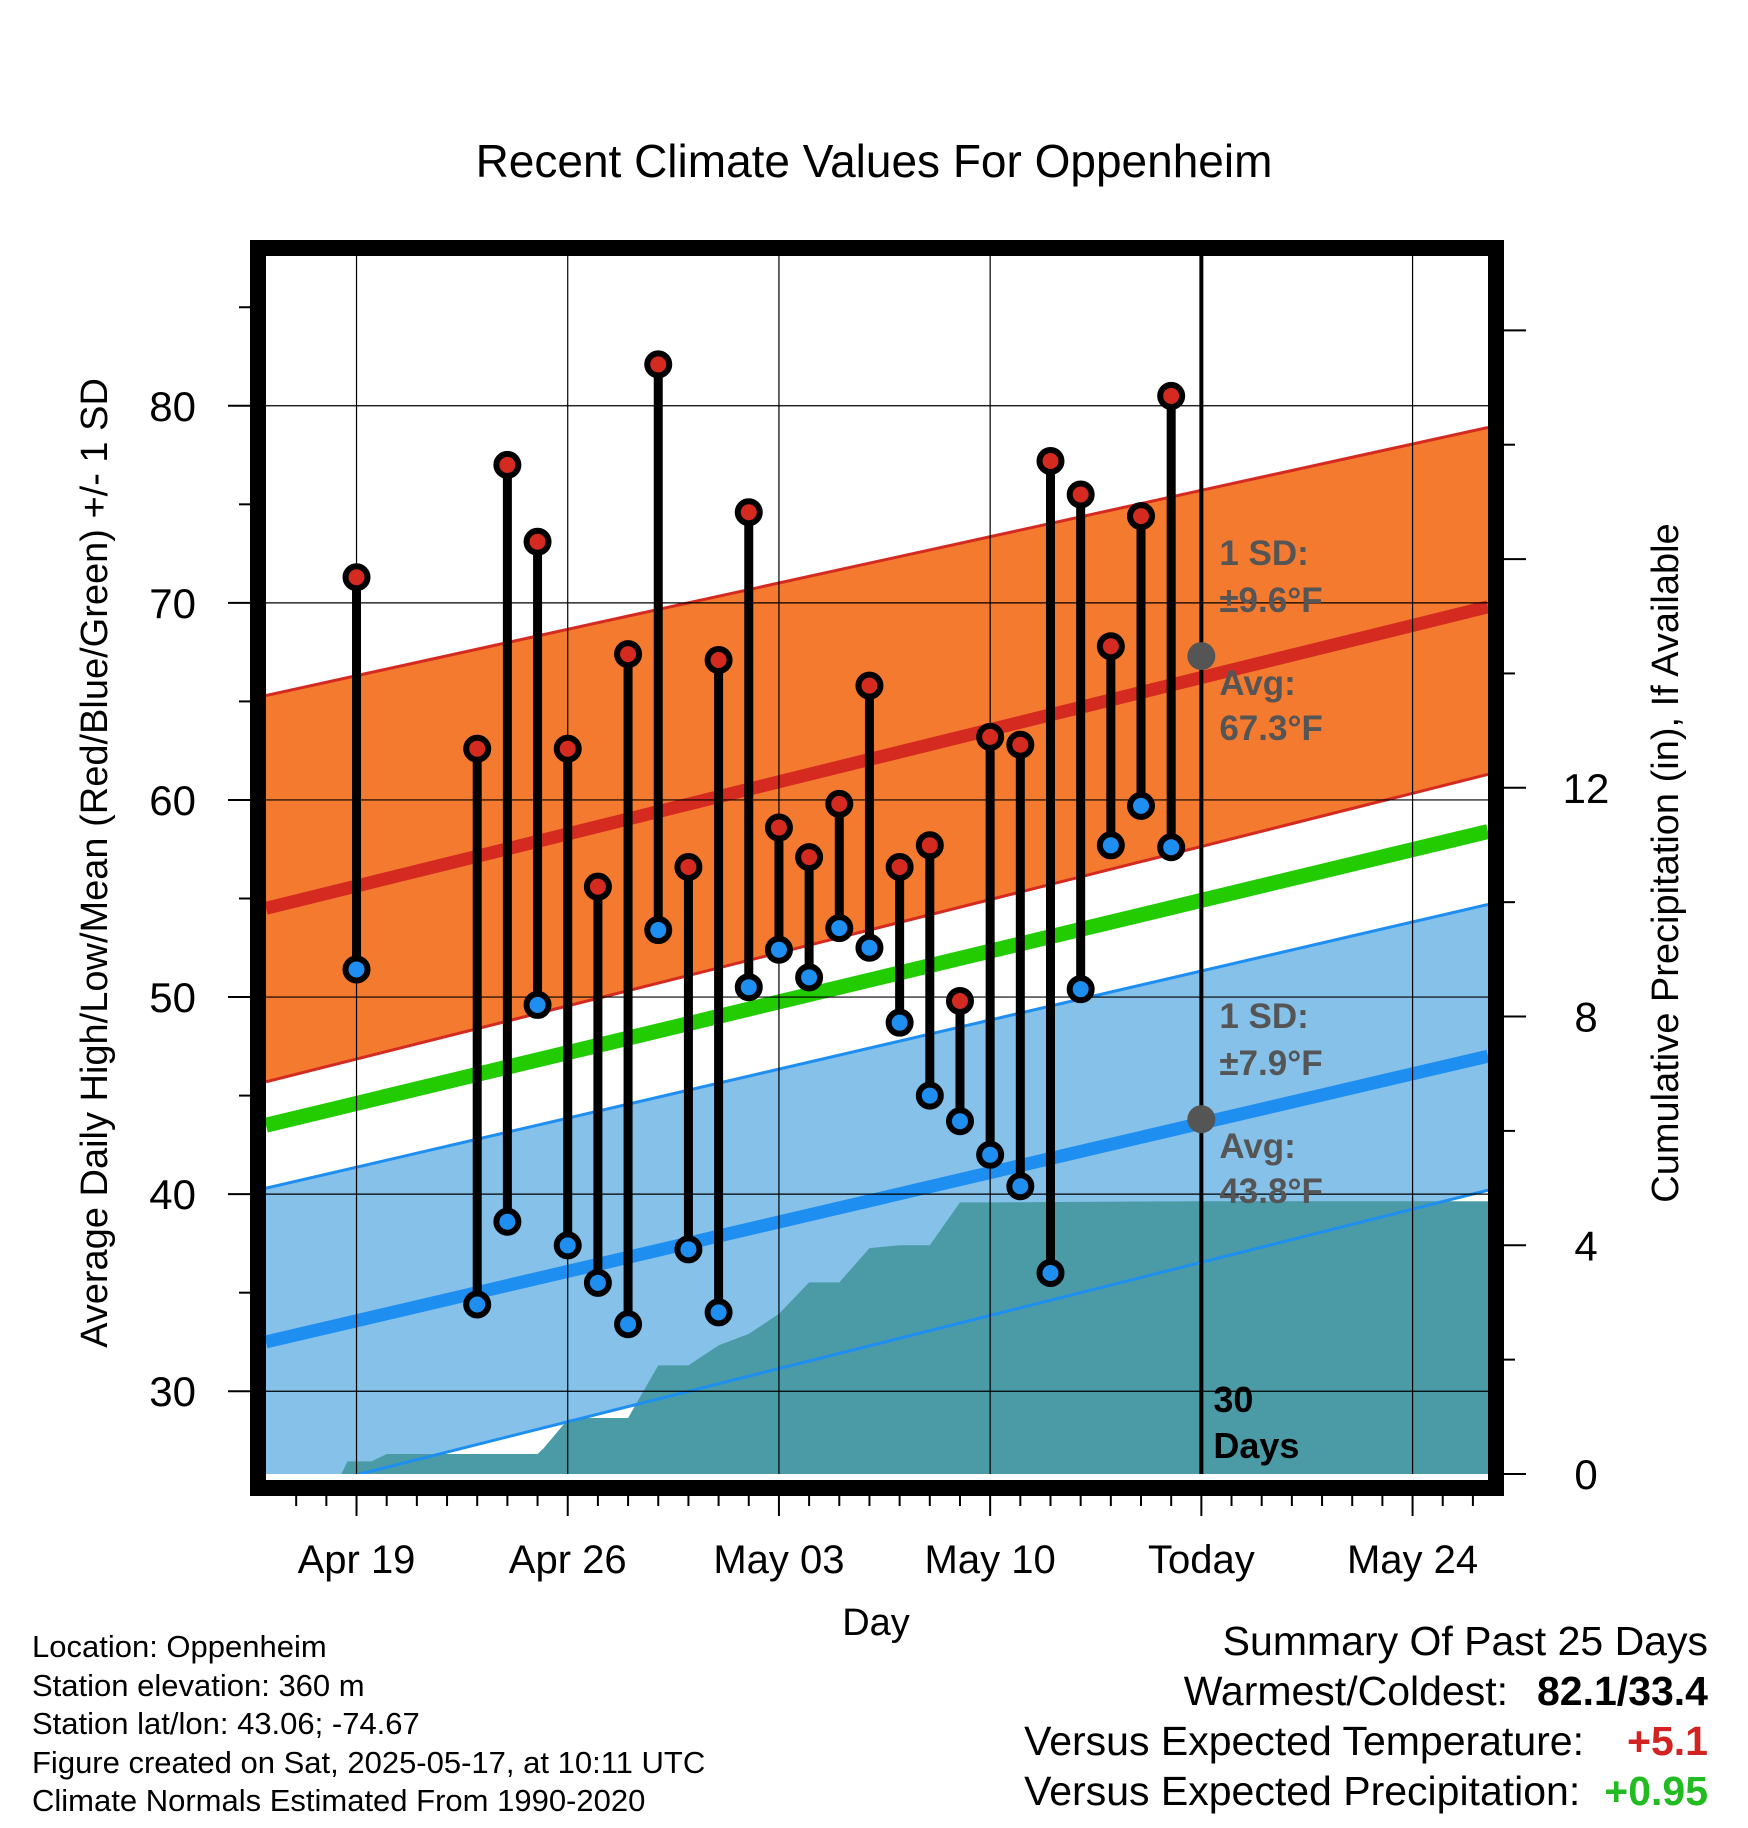 Image resolution: width=1748 pixels, height=1828 pixels. Describe the element at coordinates (1271, 728) in the screenshot. I see `high-avg-value: 67.3°F` at that location.